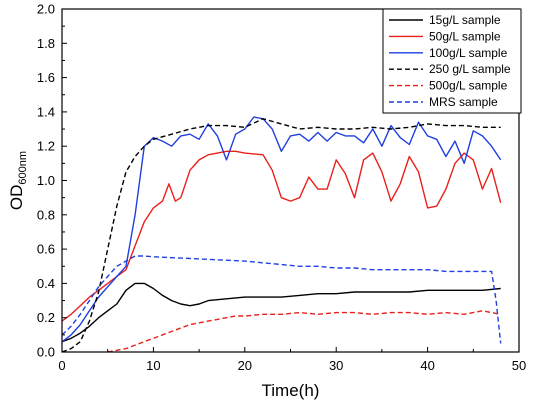 The image size is (533, 405). I want to click on y-tick-label: 1.6, so click(46, 77).